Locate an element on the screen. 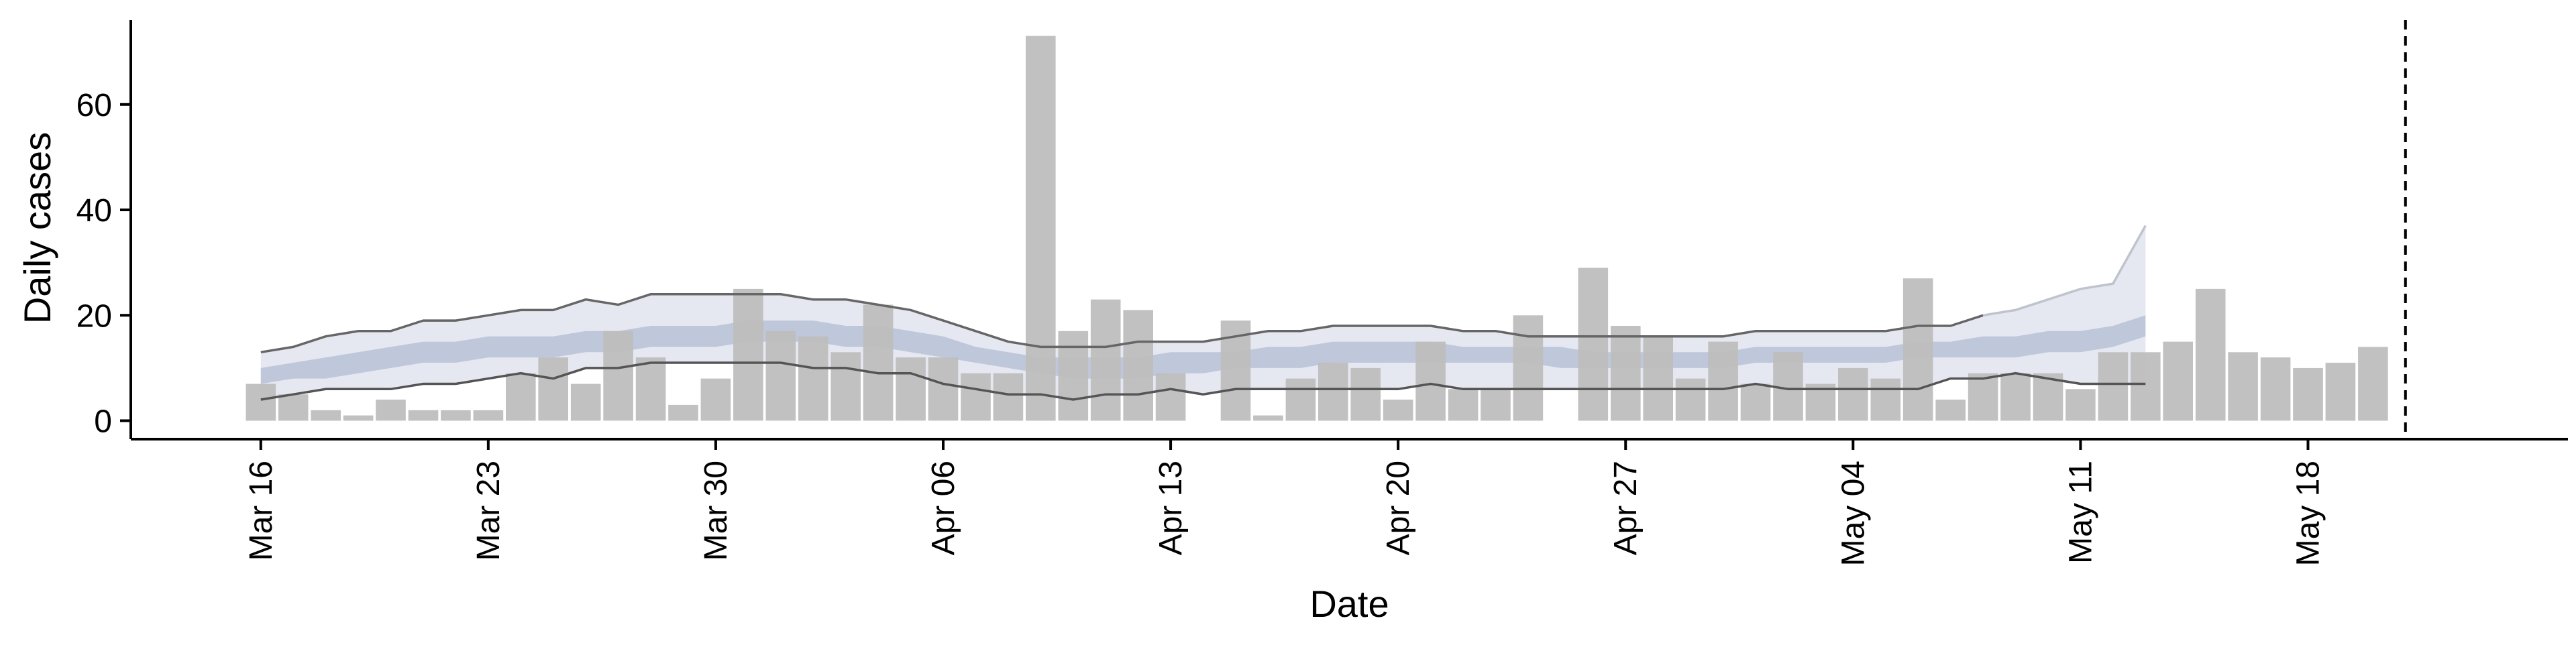  x-tick-label-2020-03-23: Mar 23 is located at coordinates (488, 511).